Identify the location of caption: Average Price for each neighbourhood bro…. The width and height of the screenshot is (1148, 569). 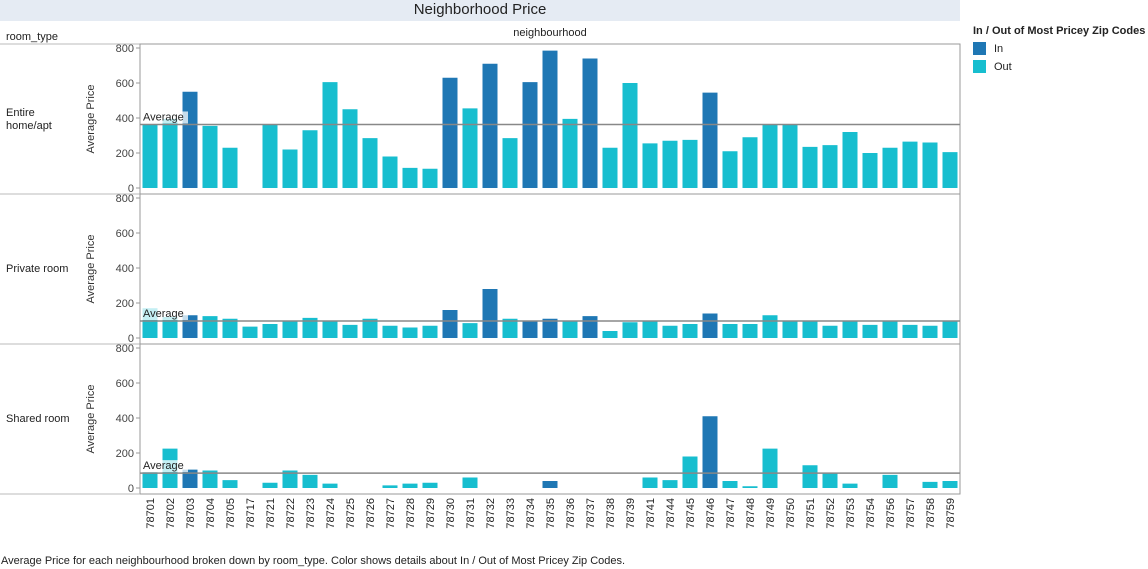
(313, 561).